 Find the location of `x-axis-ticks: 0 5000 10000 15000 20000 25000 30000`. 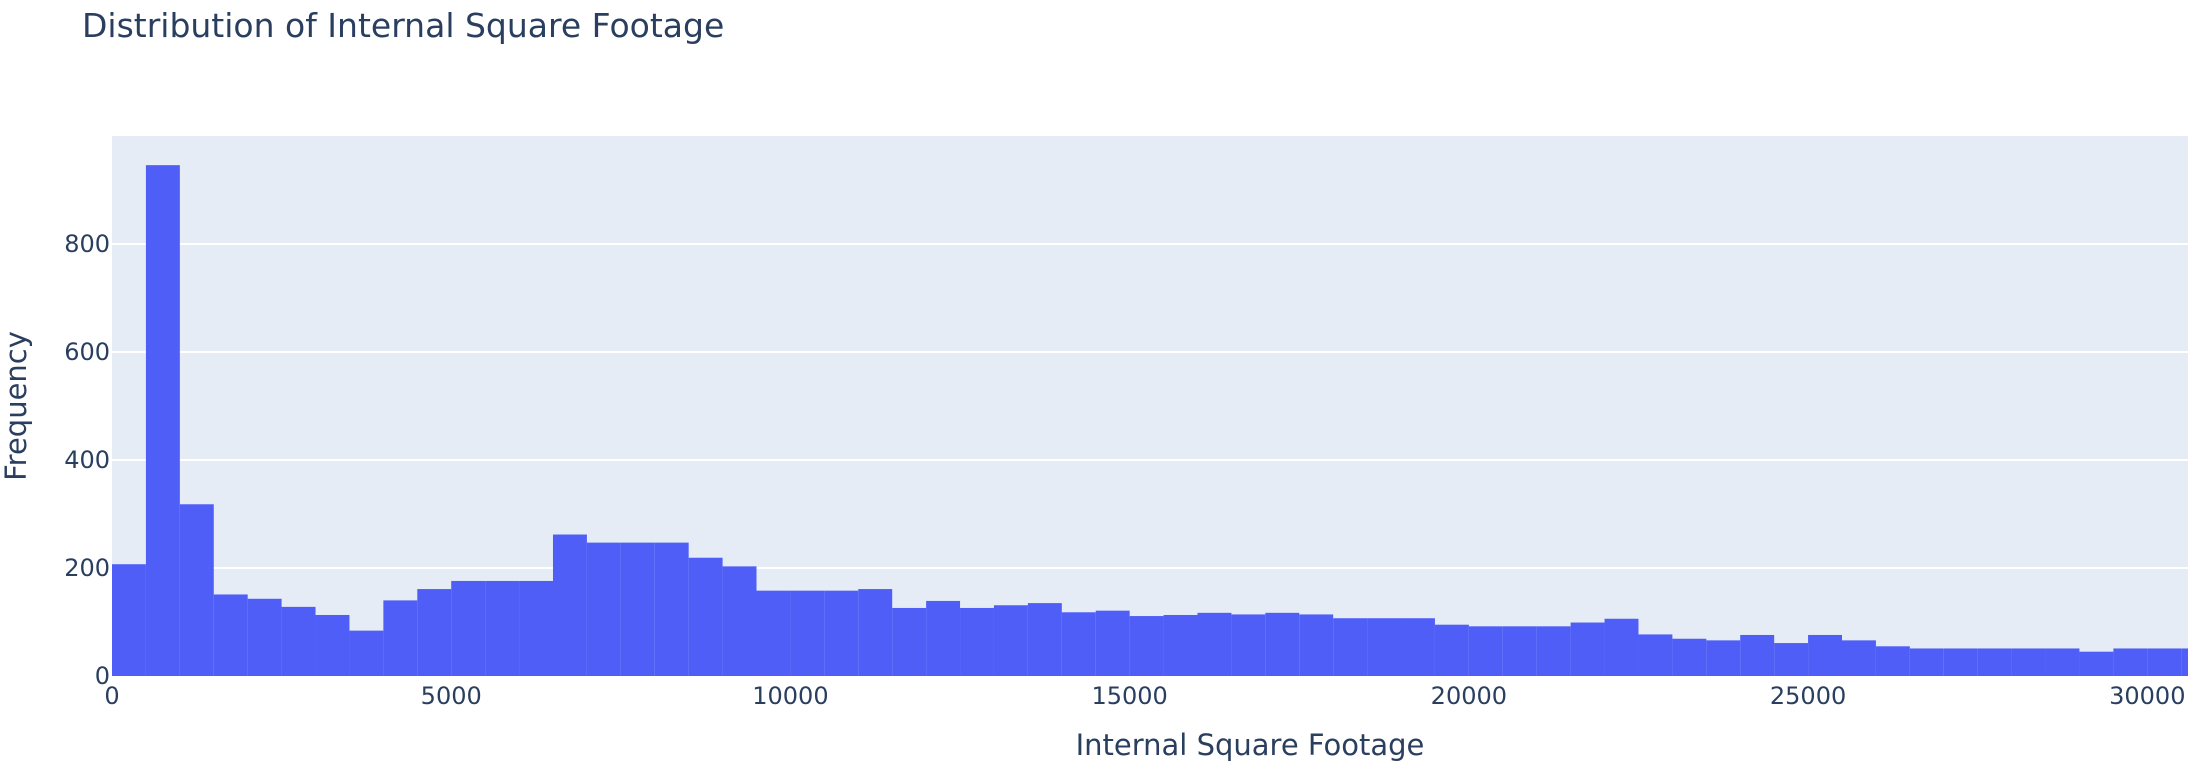

x-axis-ticks: 0 5000 10000 15000 20000 25000 30000 is located at coordinates (1144, 696).